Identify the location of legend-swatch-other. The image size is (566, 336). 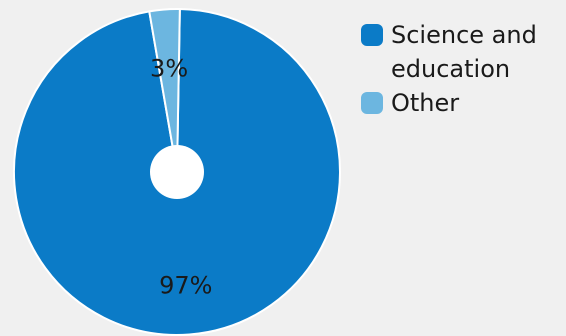
(372, 103).